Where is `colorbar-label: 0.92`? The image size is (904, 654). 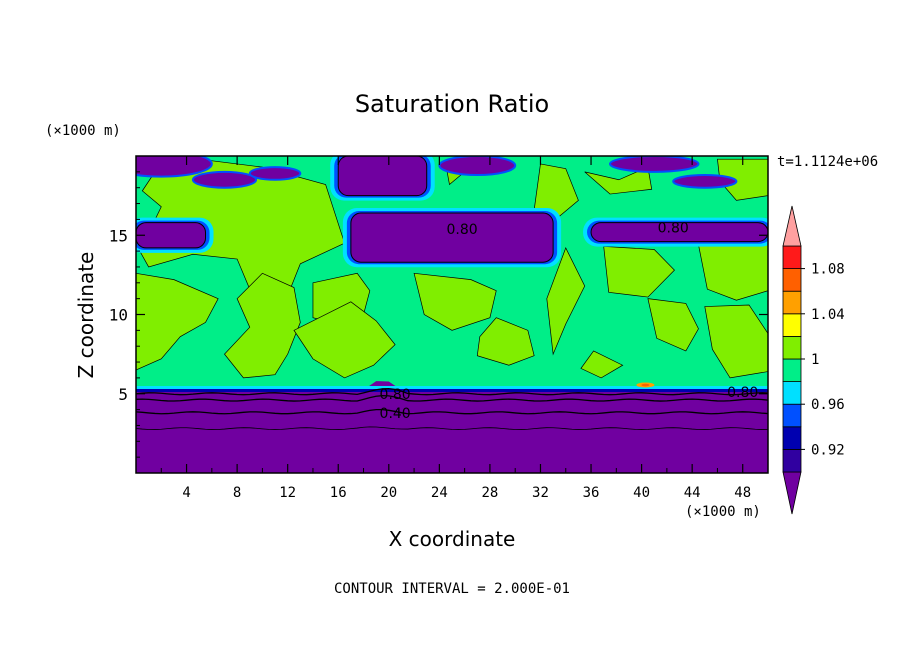
colorbar-label: 0.92 is located at coordinates (828, 450).